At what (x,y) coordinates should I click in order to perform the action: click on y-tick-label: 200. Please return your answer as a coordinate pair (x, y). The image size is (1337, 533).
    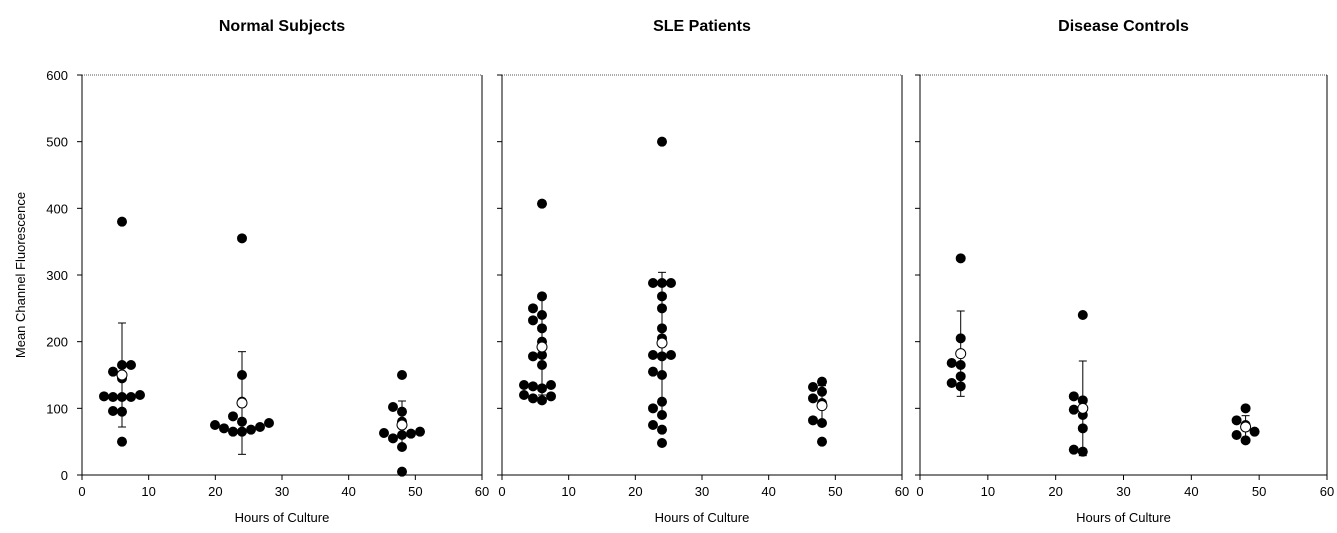
    Looking at the image, I should click on (57, 342).